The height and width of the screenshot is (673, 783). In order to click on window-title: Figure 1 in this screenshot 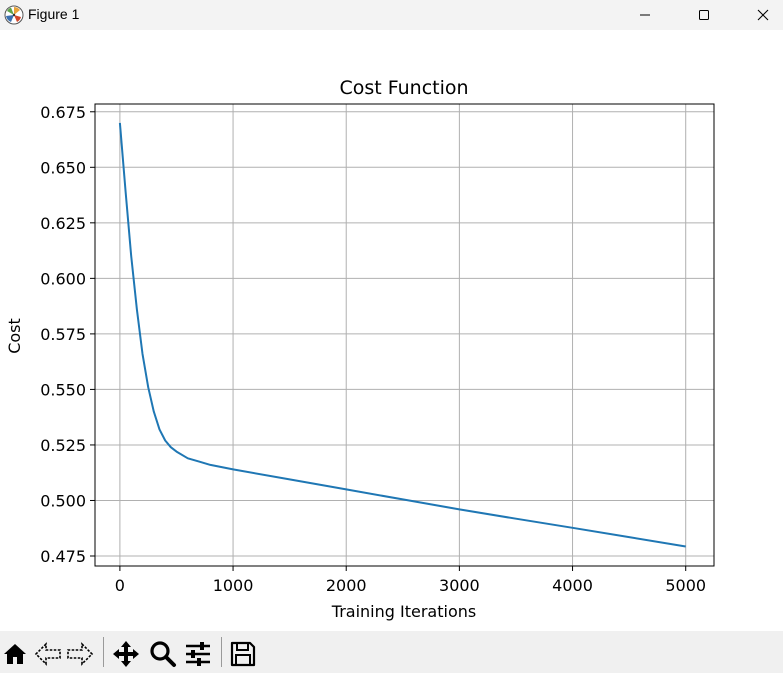, I will do `click(54, 14)`.